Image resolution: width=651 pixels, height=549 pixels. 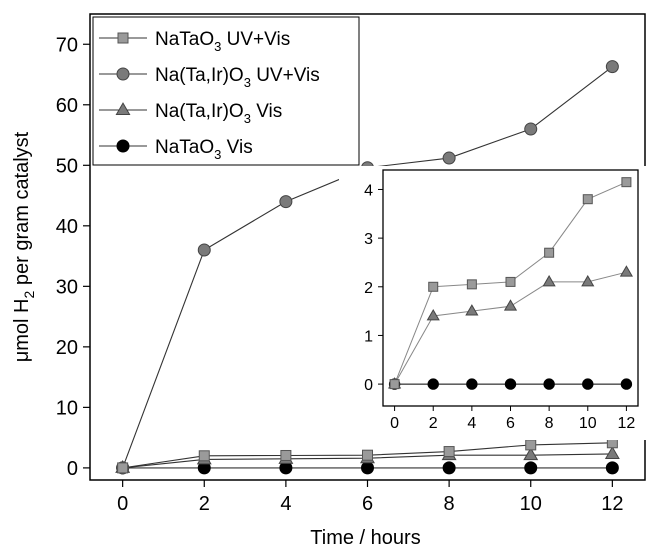 I want to click on legend-label-s3: Na(Ta,Ir)O3 Vis, so click(x=218, y=113).